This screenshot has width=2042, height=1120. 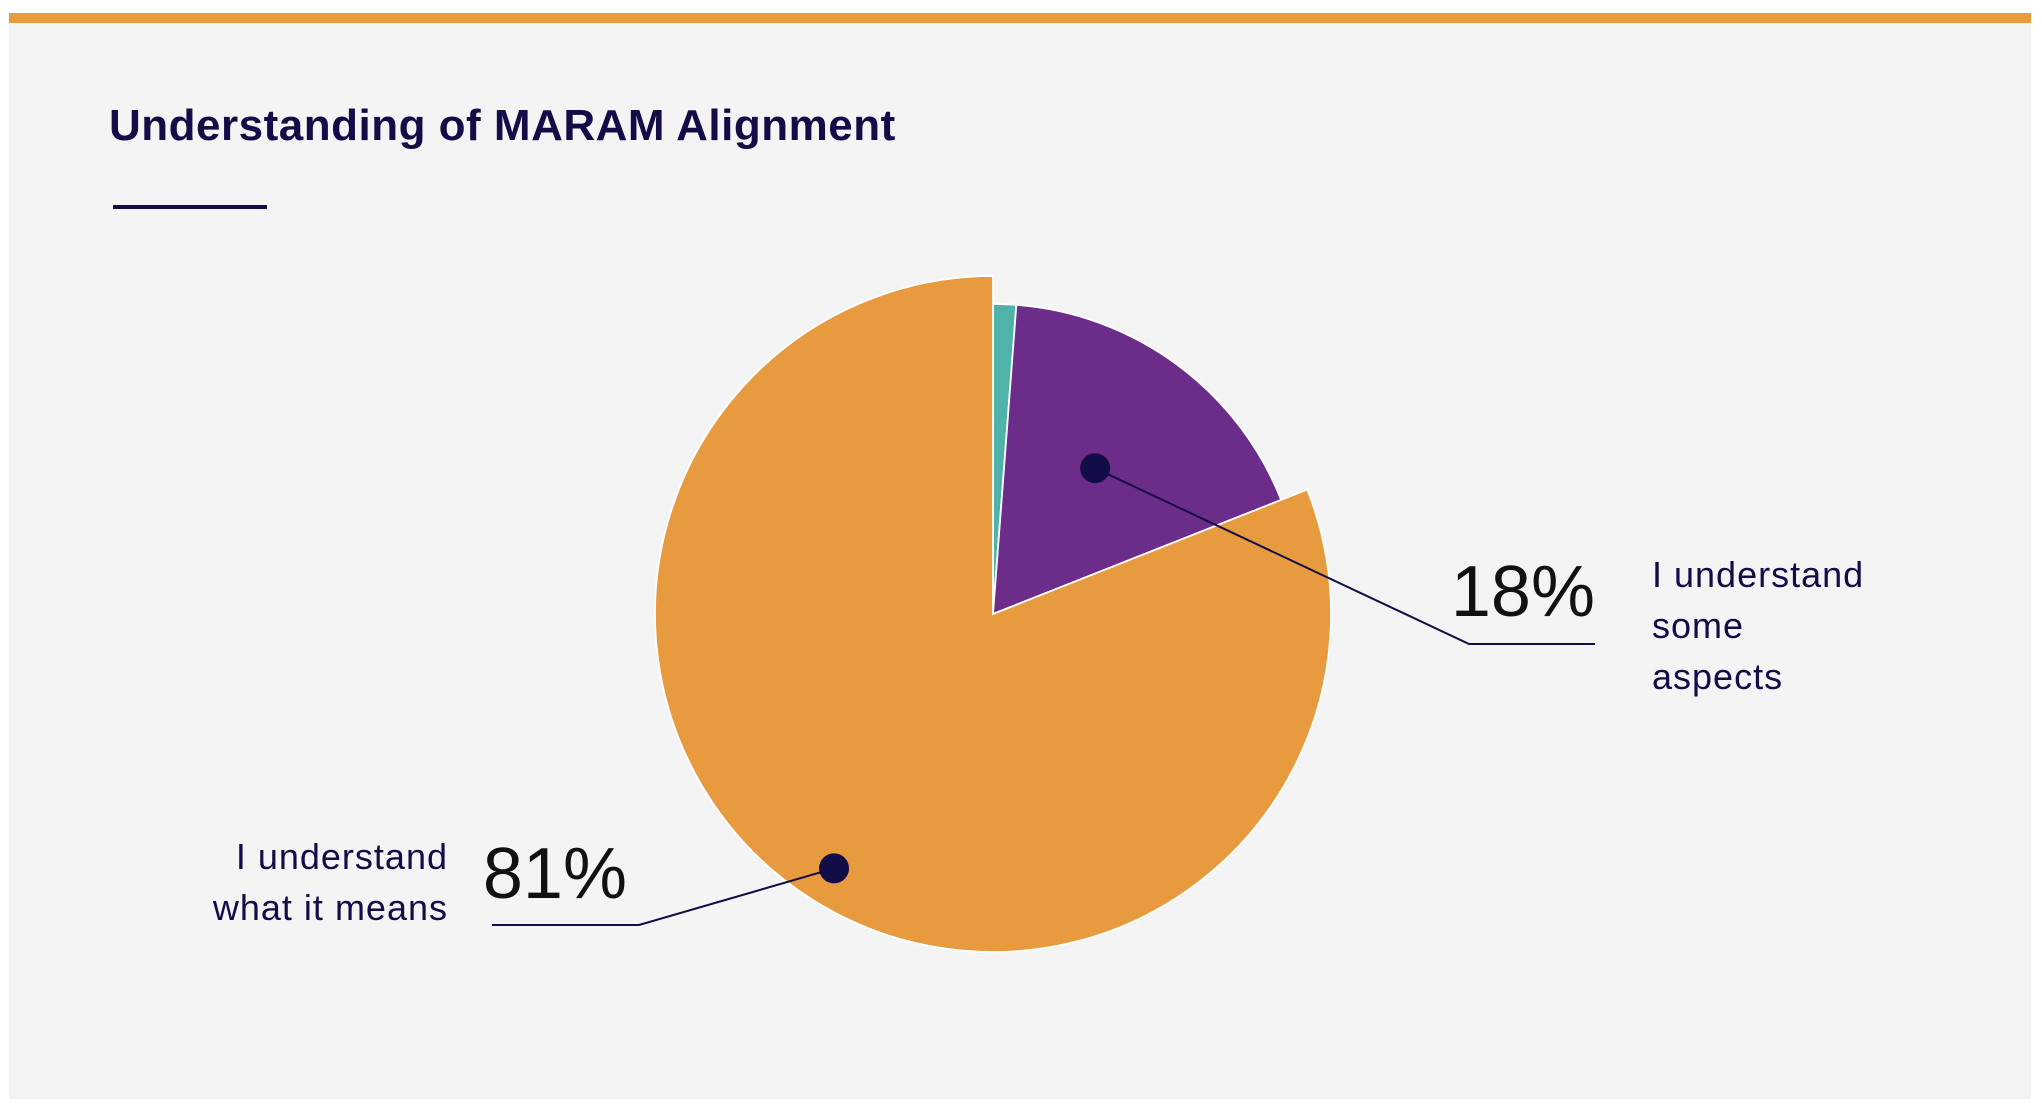 What do you see at coordinates (1758, 625) in the screenshot?
I see `slice-label-1: I understand some aspects` at bounding box center [1758, 625].